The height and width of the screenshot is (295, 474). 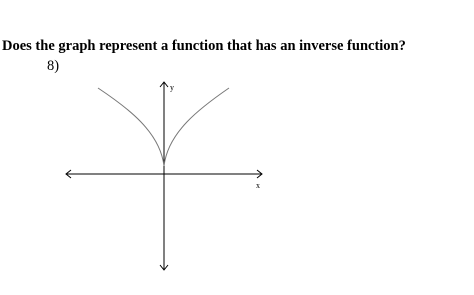 What do you see at coordinates (164, 267) in the screenshot?
I see `y-axis-arrow-bottom` at bounding box center [164, 267].